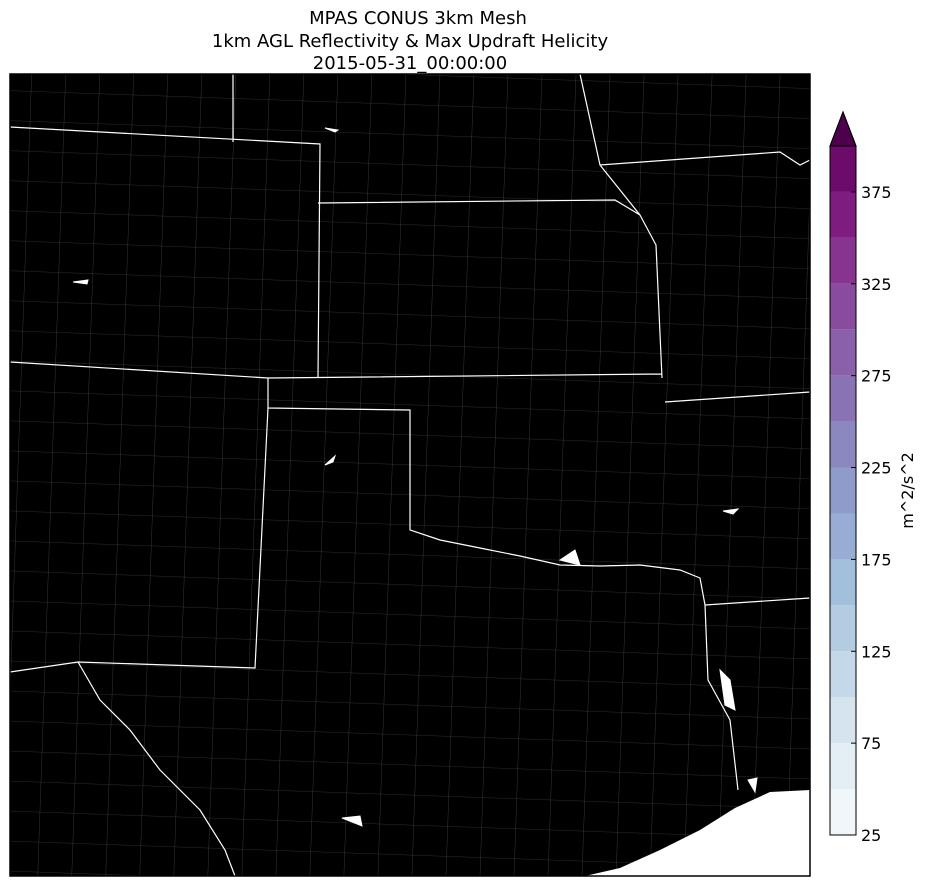 The height and width of the screenshot is (889, 926). Describe the element at coordinates (876, 468) in the screenshot. I see `colorbar-tick-label: 225` at that location.